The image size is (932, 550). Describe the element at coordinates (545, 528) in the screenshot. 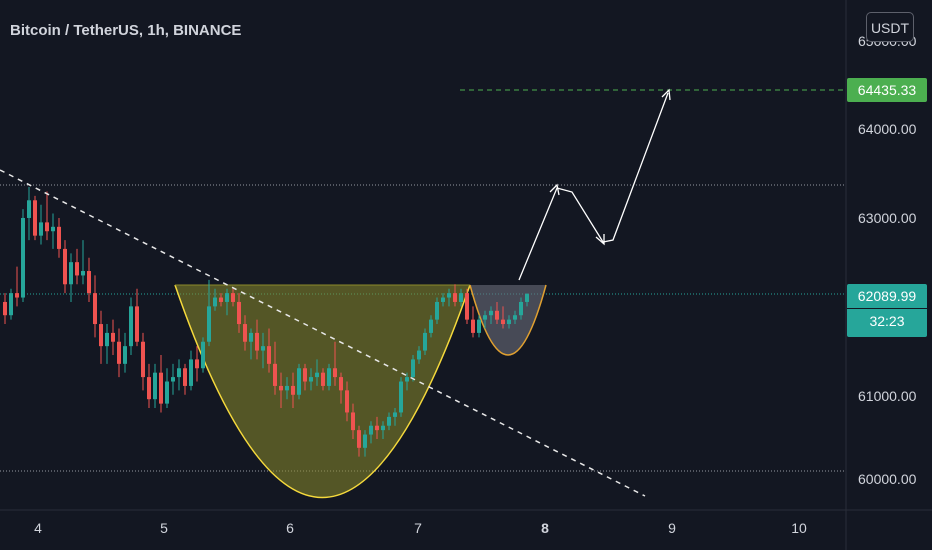

I see `x-tick-8: 8` at that location.